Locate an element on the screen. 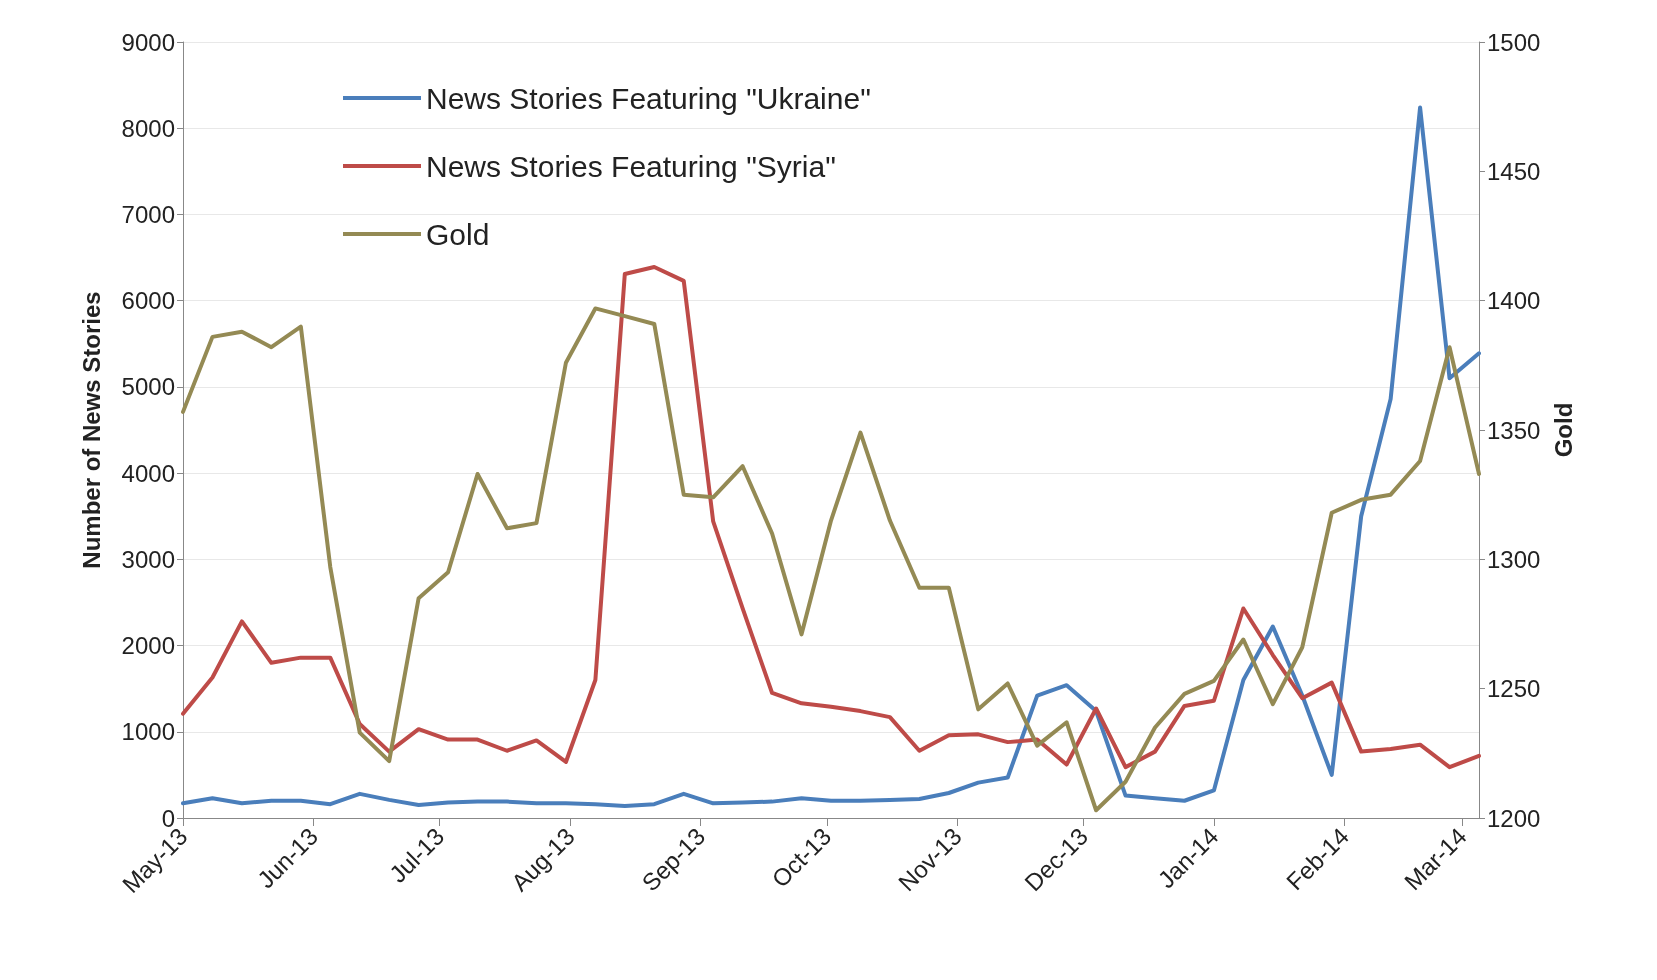 This screenshot has width=1657, height=980. y-tick-label: 4000 is located at coordinates (148, 473).